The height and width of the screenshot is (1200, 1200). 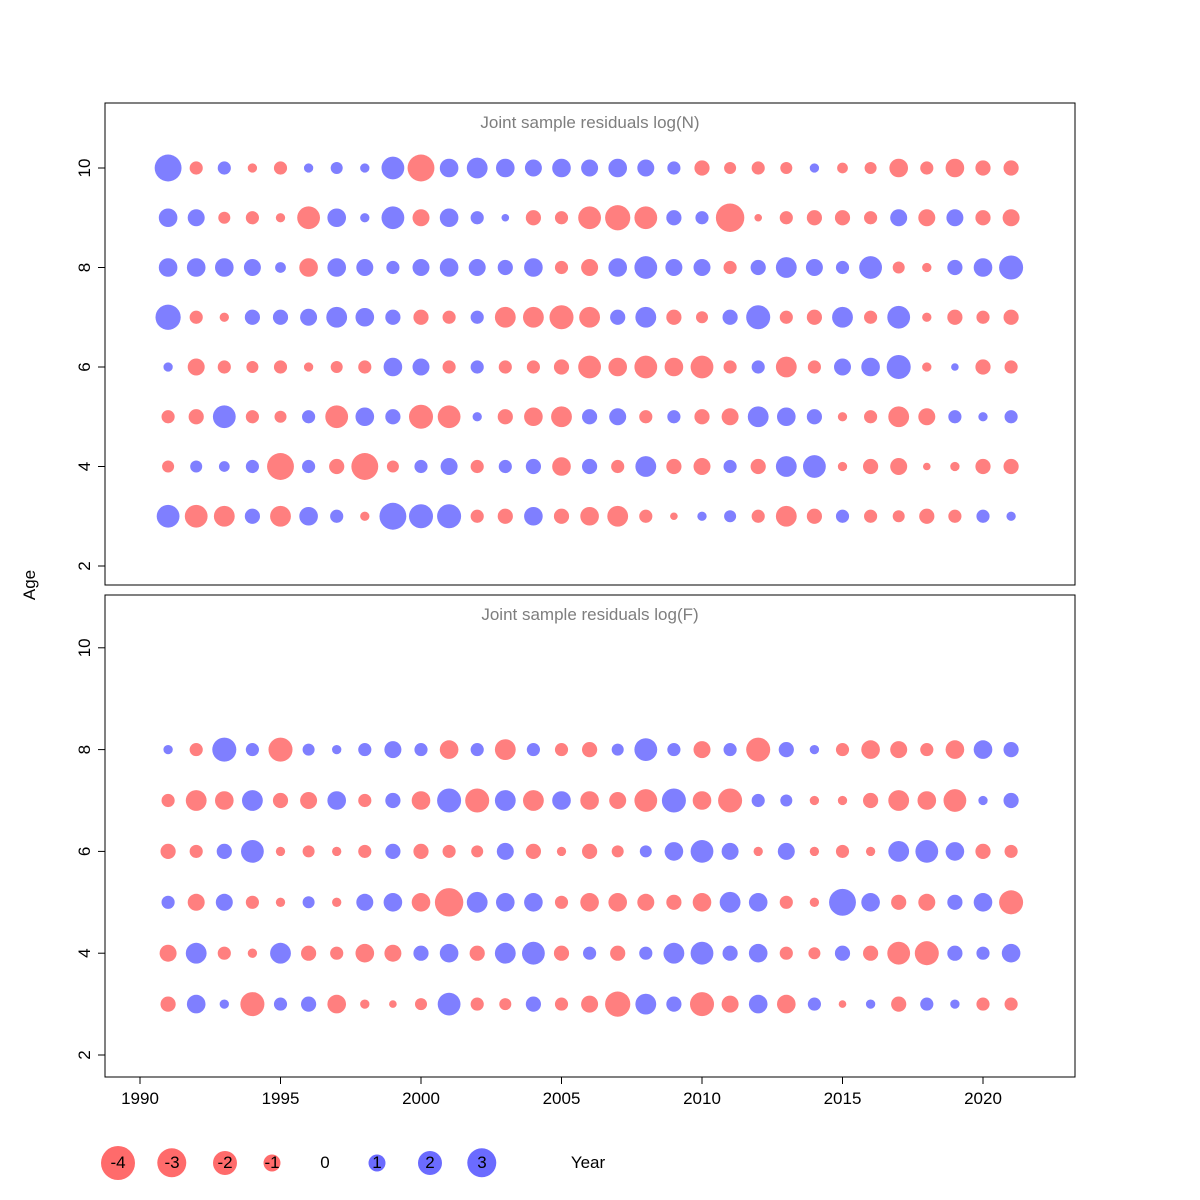 I want to click on y-axis-label: Age, so click(x=29, y=585).